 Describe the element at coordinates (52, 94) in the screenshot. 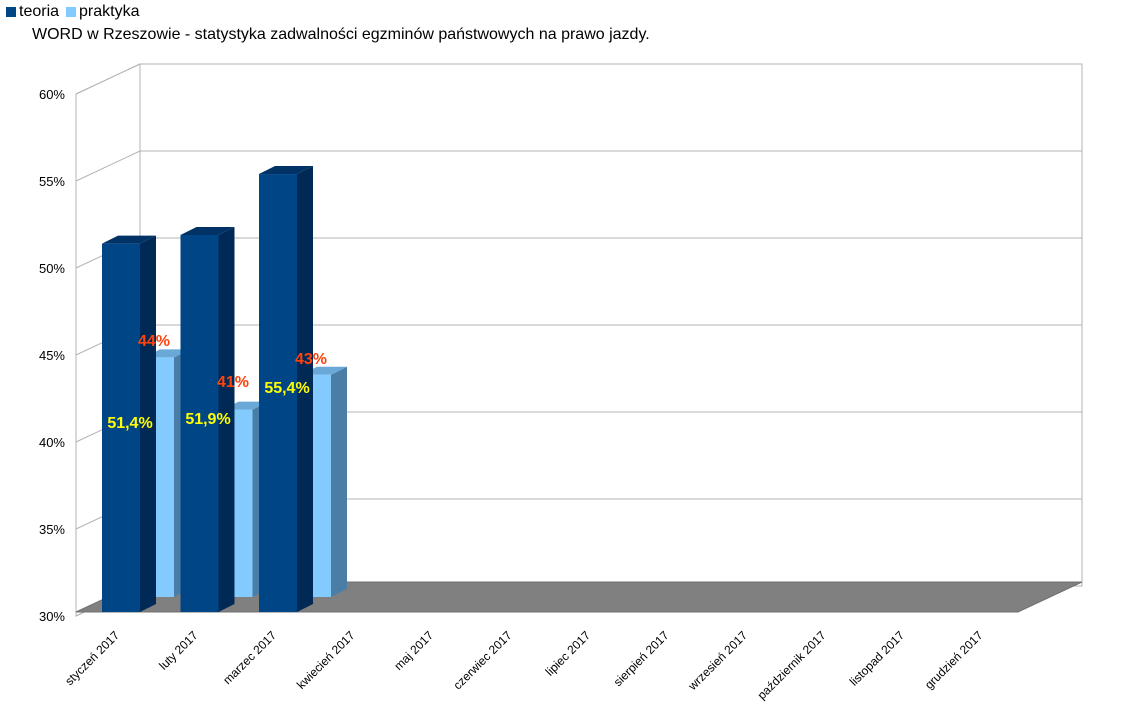

I see `y-tick-label: 60%` at that location.